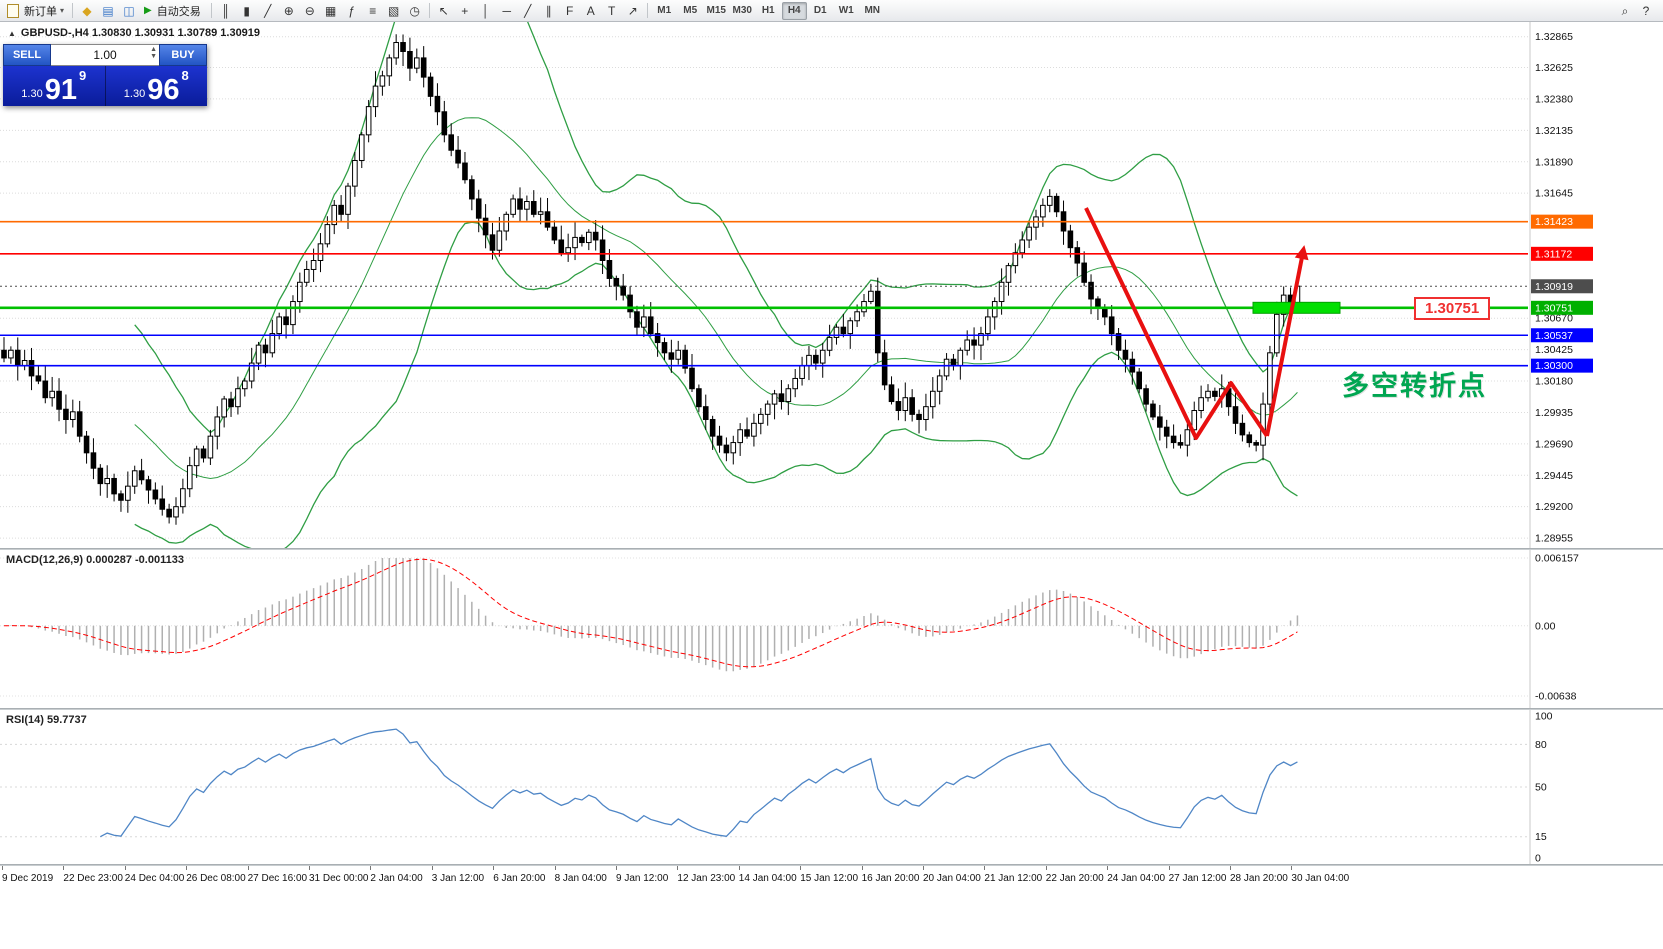 This screenshot has height=949, width=1663. What do you see at coordinates (1287, 341) in the screenshot?
I see `up-arrow-annotation` at bounding box center [1287, 341].